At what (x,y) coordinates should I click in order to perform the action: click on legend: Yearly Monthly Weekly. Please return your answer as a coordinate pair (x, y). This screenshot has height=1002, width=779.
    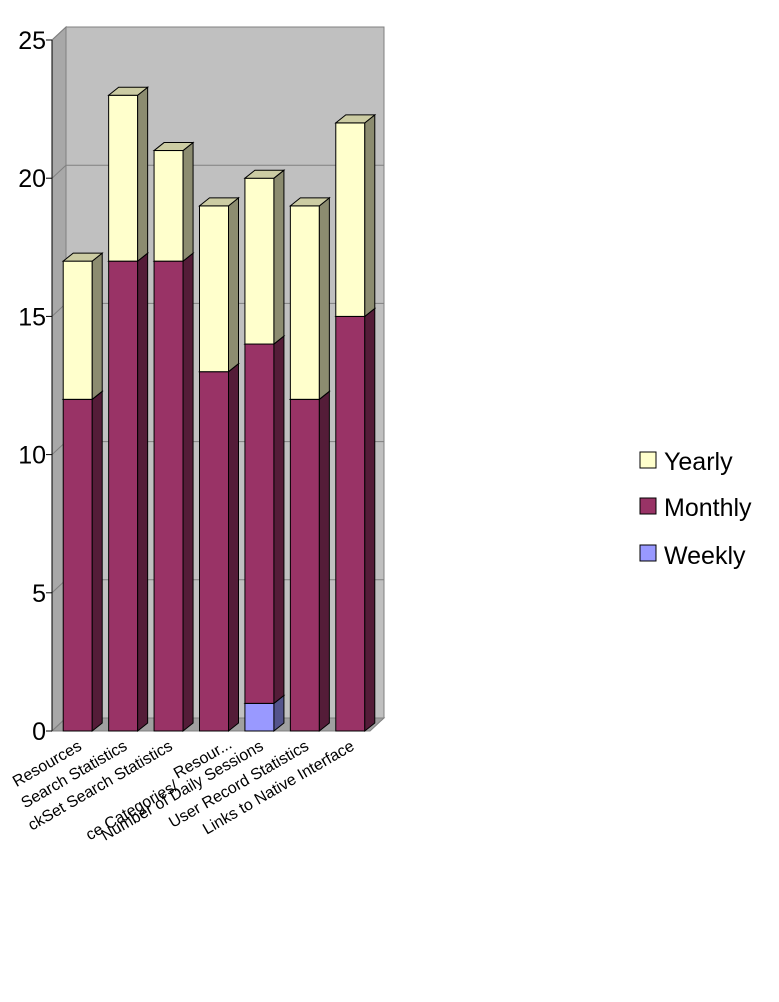
    Looking at the image, I should click on (695, 509).